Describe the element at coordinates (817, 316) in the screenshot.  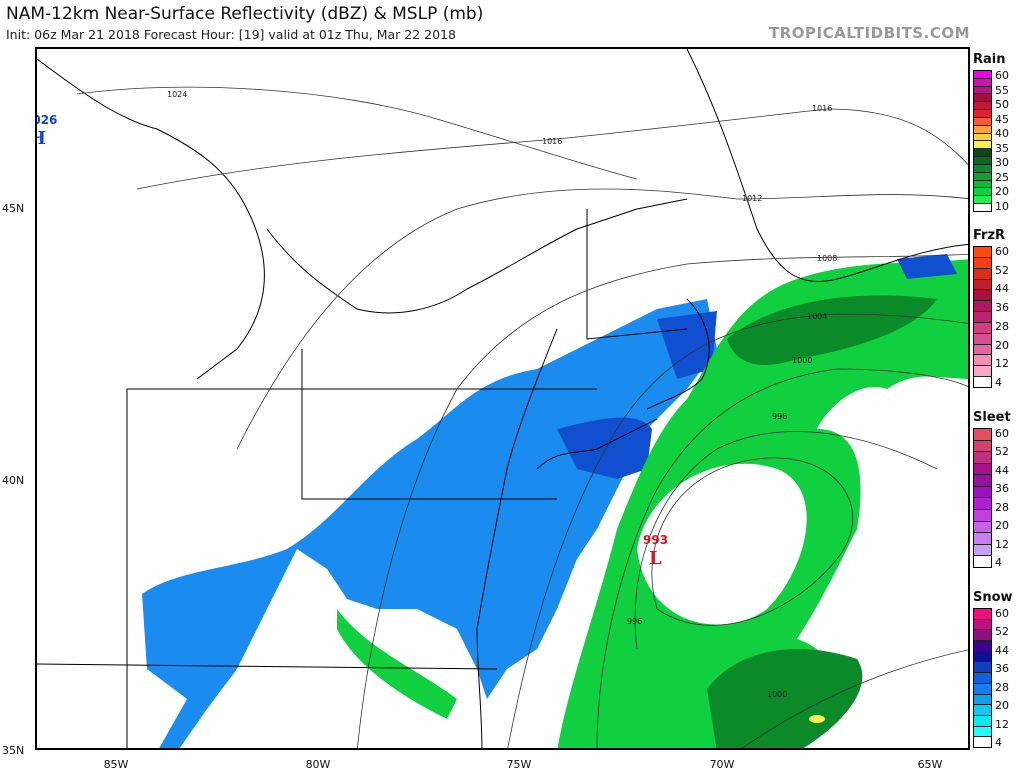
I see `isobar-label: 1004` at that location.